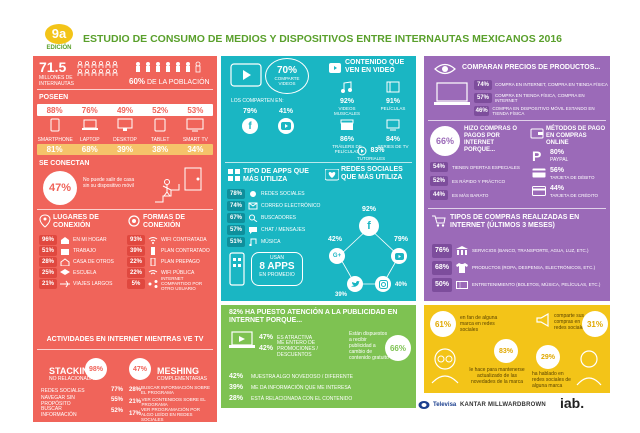  What do you see at coordinates (537, 156) in the screenshot?
I see `paypal-icon: P` at bounding box center [537, 156].